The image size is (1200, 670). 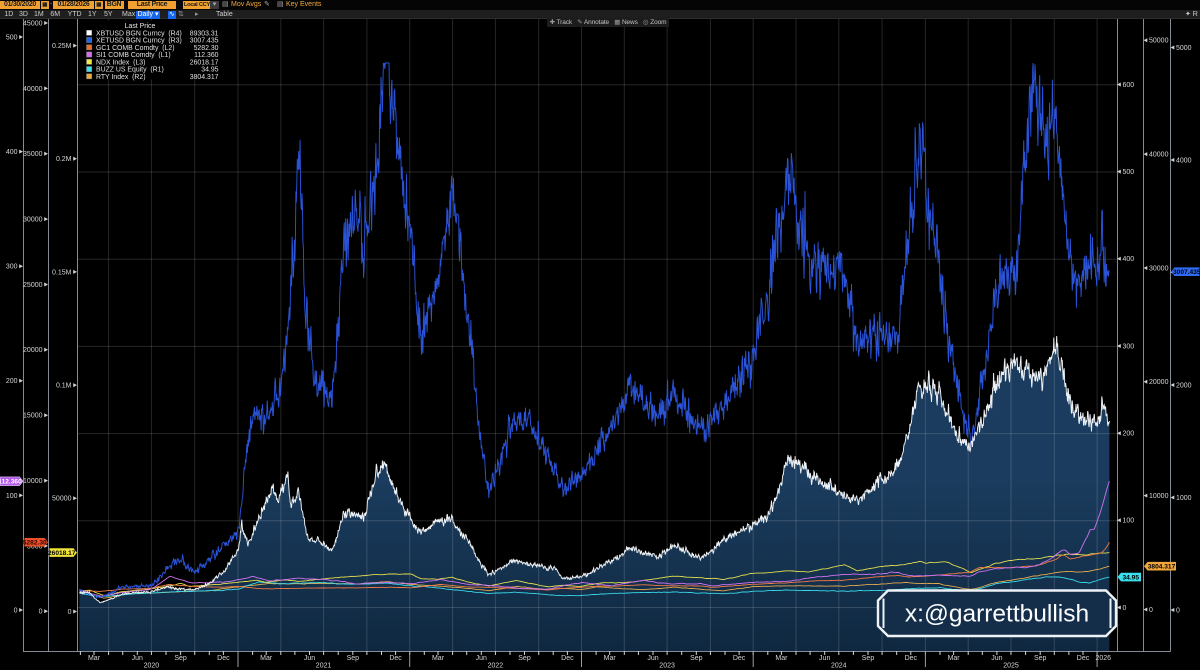 What do you see at coordinates (1129, 85) in the screenshot?
I see `svg-text: 600` at bounding box center [1129, 85].